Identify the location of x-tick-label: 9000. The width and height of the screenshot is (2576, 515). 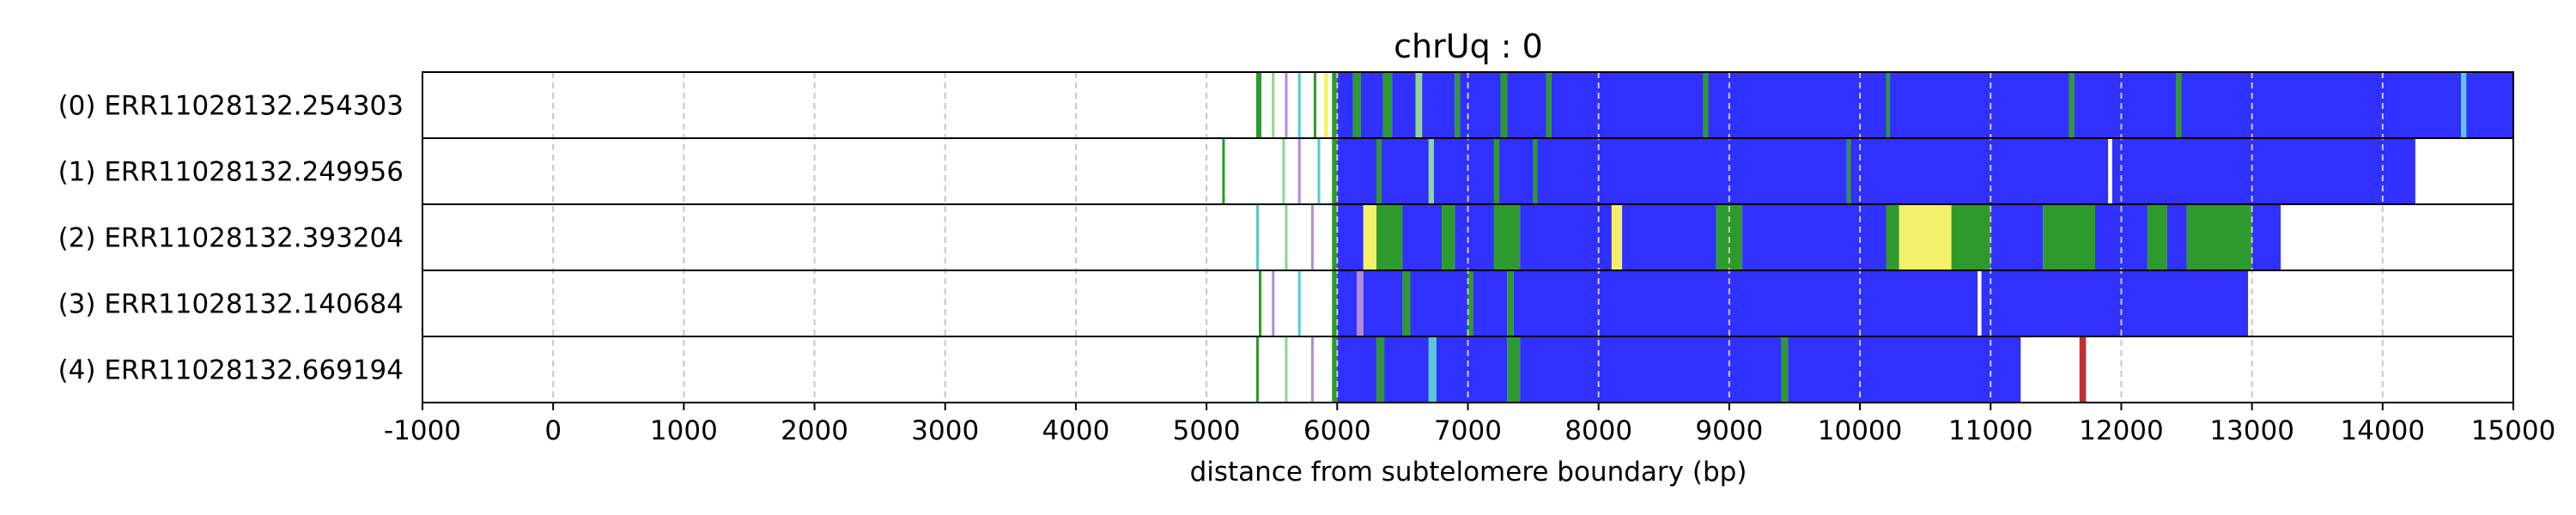
(1729, 430).